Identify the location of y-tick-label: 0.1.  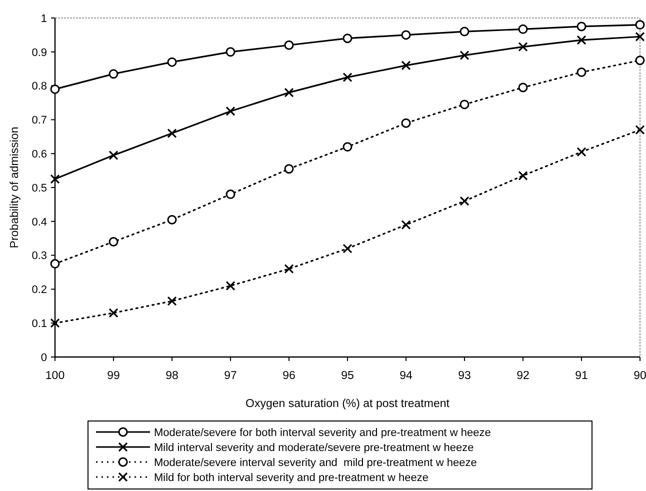
(39, 324).